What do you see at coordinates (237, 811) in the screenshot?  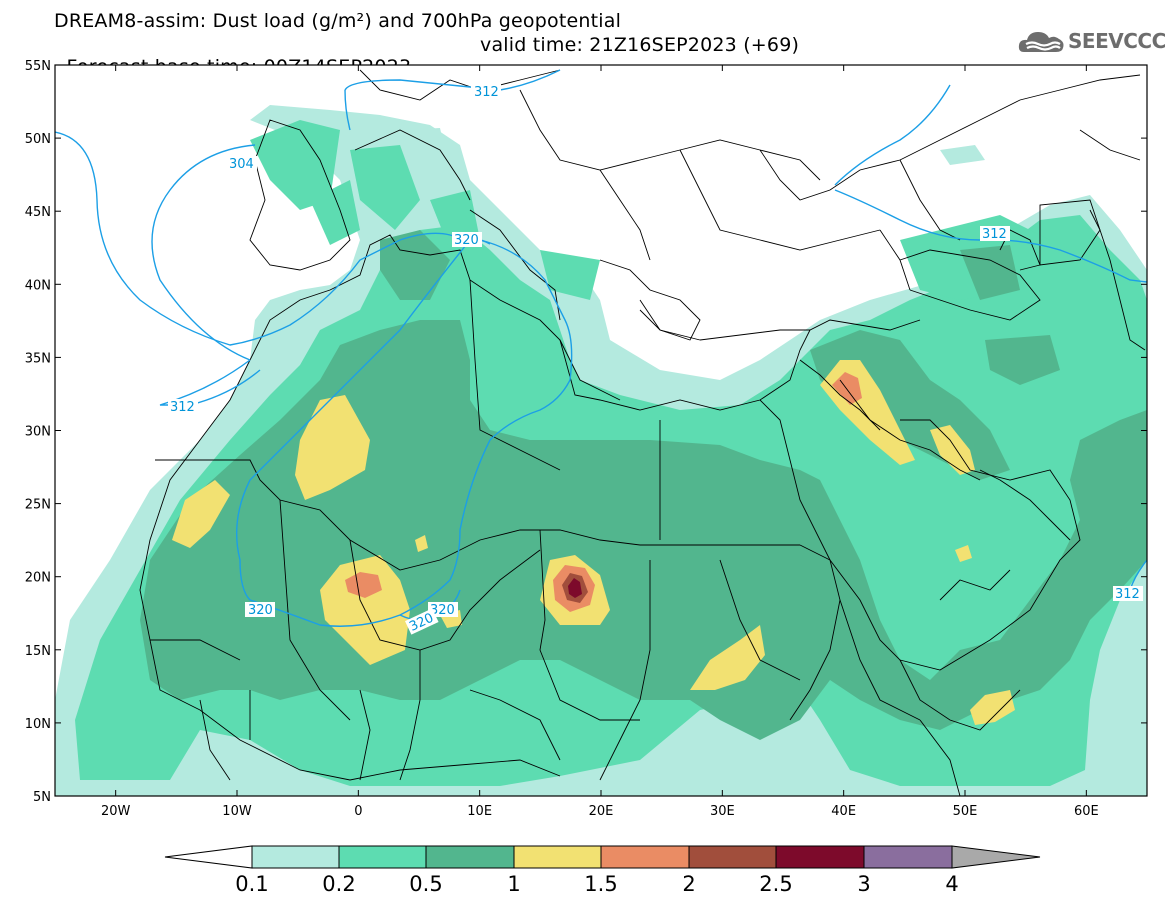 I see `lon-tick-label: 10W` at bounding box center [237, 811].